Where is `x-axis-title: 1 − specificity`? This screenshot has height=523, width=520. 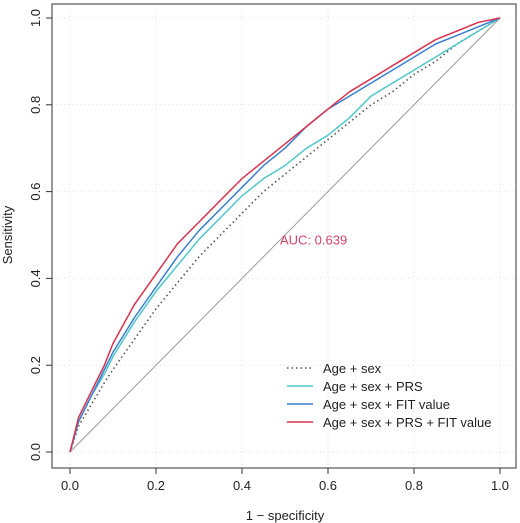 x-axis-title: 1 − specificity is located at coordinates (285, 515).